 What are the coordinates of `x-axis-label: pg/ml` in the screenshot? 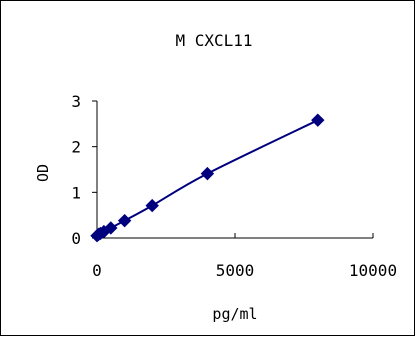 It's located at (234, 314).